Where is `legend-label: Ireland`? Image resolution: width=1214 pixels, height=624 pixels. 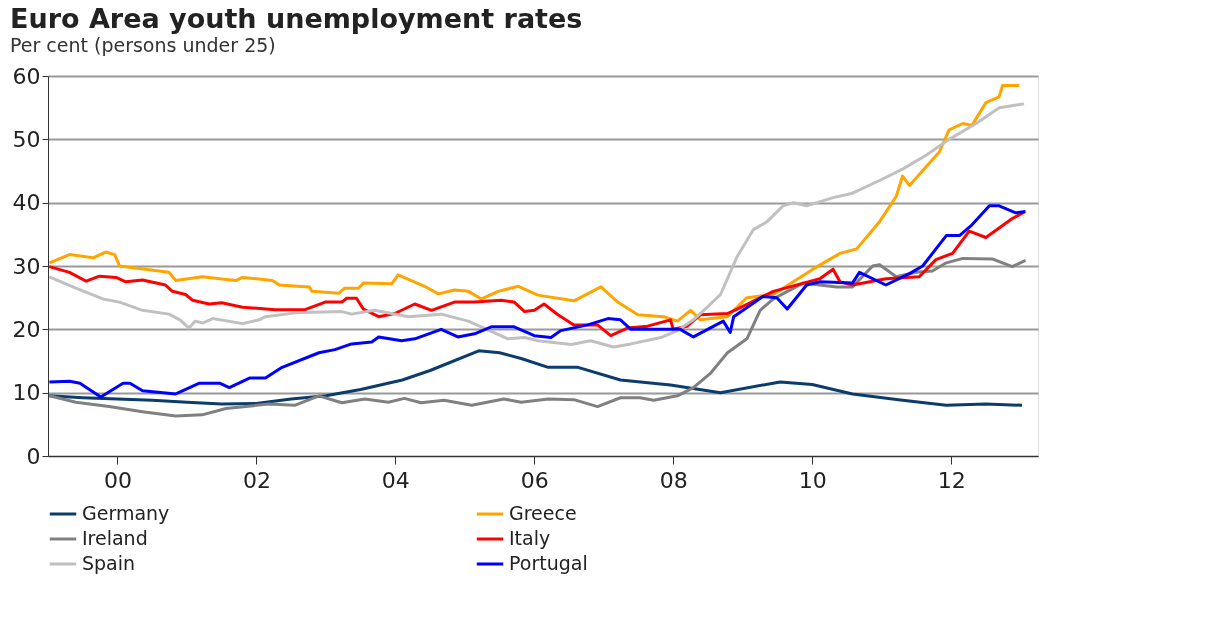 legend-label: Ireland is located at coordinates (115, 538).